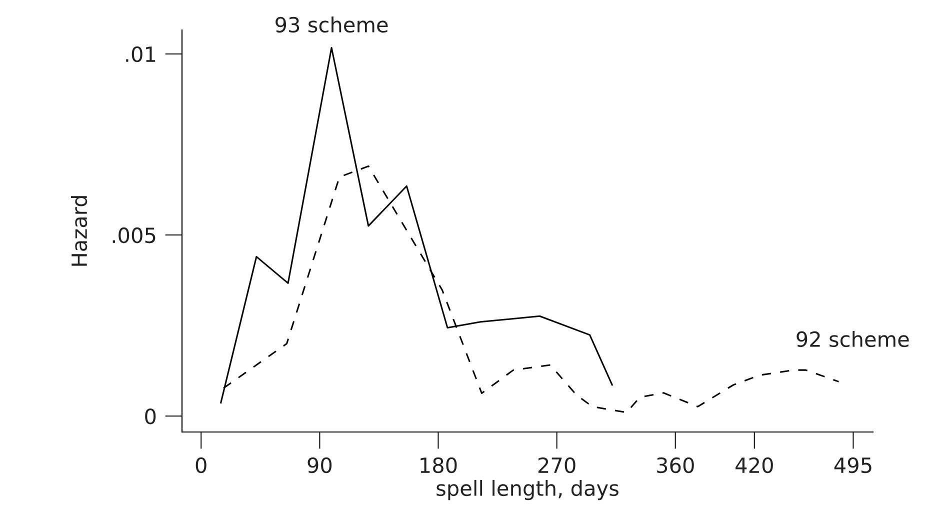 Image resolution: width=933 pixels, height=527 pixels. What do you see at coordinates (754, 465) in the screenshot?
I see `x-tick-label: 420` at bounding box center [754, 465].